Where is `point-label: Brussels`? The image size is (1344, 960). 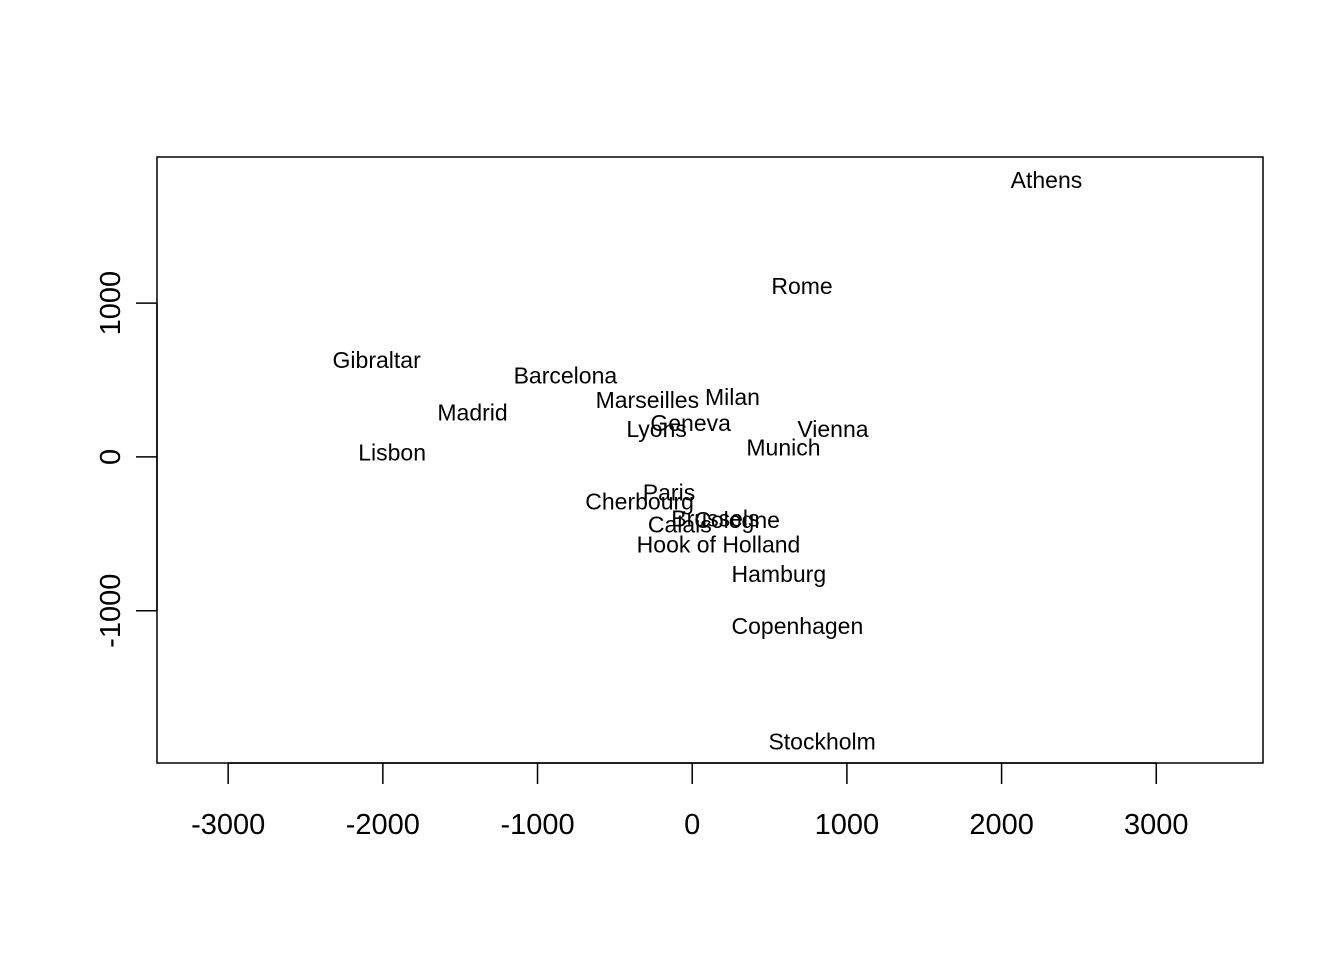 point-label: Brussels is located at coordinates (715, 518).